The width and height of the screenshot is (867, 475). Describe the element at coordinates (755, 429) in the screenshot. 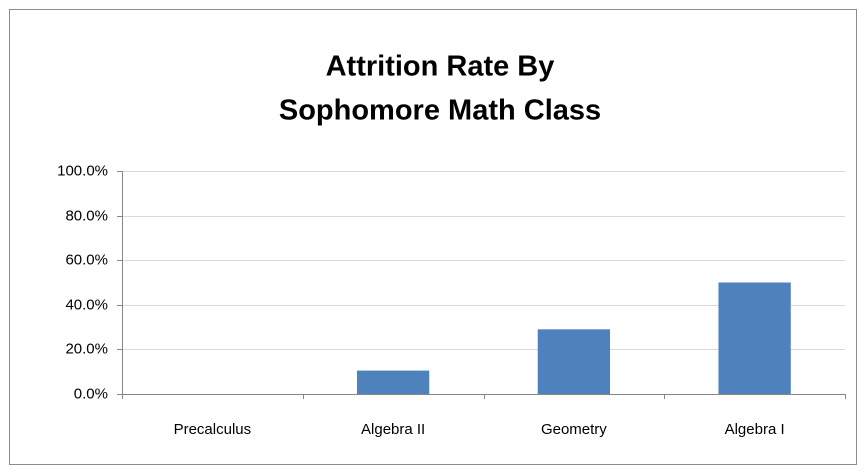

I see `x-tick-label: Algebra I` at that location.